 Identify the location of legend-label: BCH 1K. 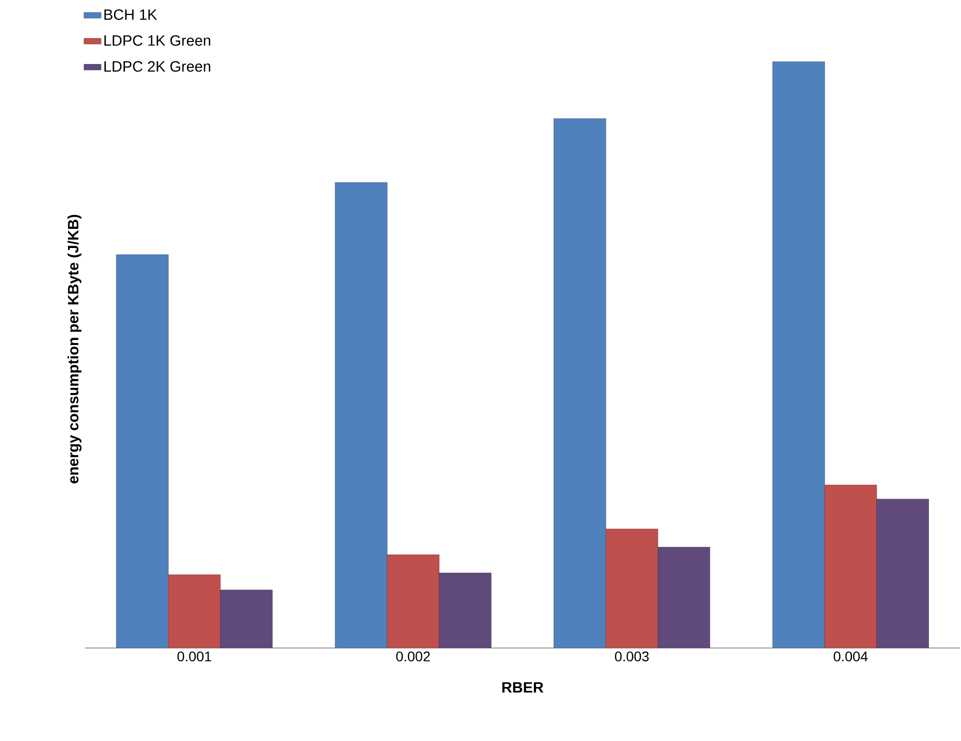
(130, 14).